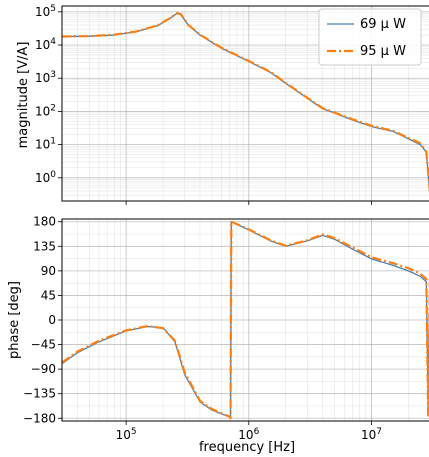  I want to click on phase-y-tick-label: 0, so click(52, 320).